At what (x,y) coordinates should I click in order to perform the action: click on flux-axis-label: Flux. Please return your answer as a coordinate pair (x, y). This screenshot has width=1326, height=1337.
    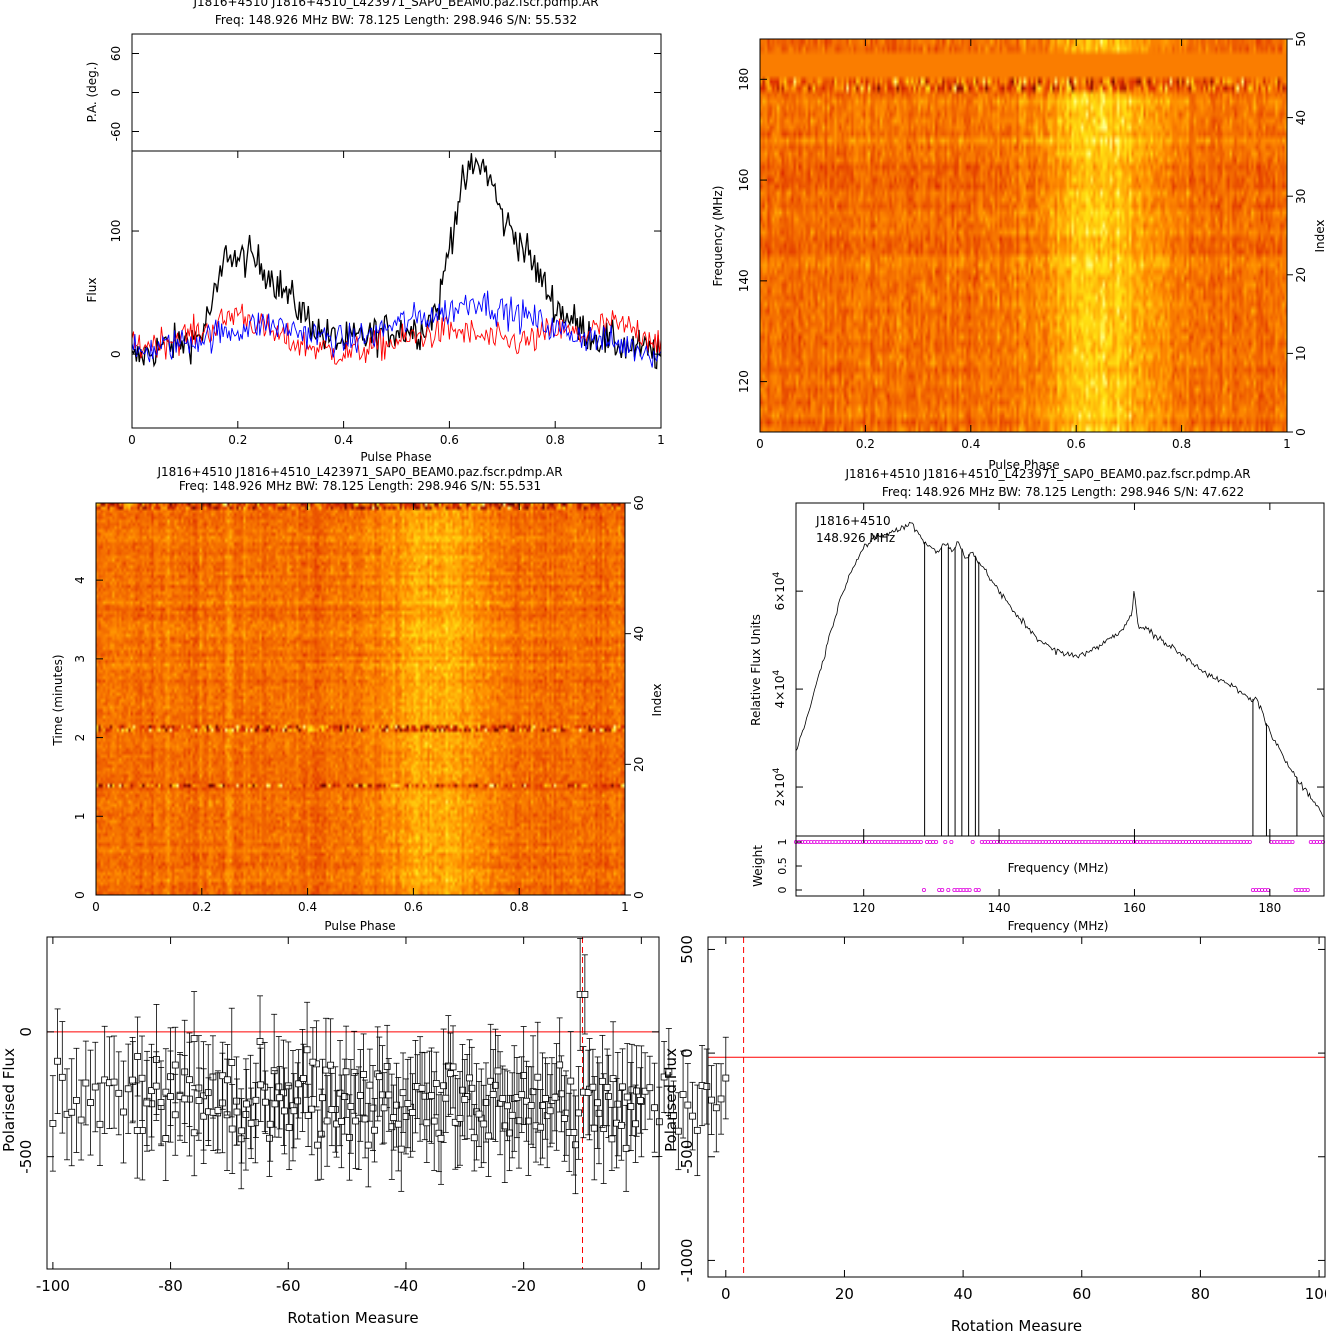
    Looking at the image, I should click on (92, 290).